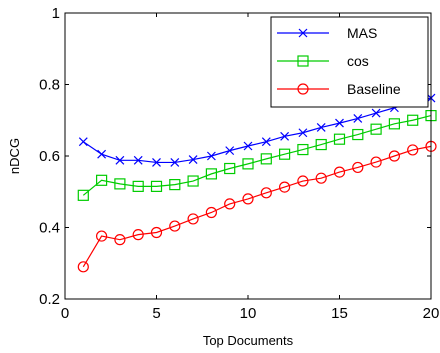 The image size is (440, 353). Describe the element at coordinates (248, 313) in the screenshot. I see `x-tick-label: 10` at that location.